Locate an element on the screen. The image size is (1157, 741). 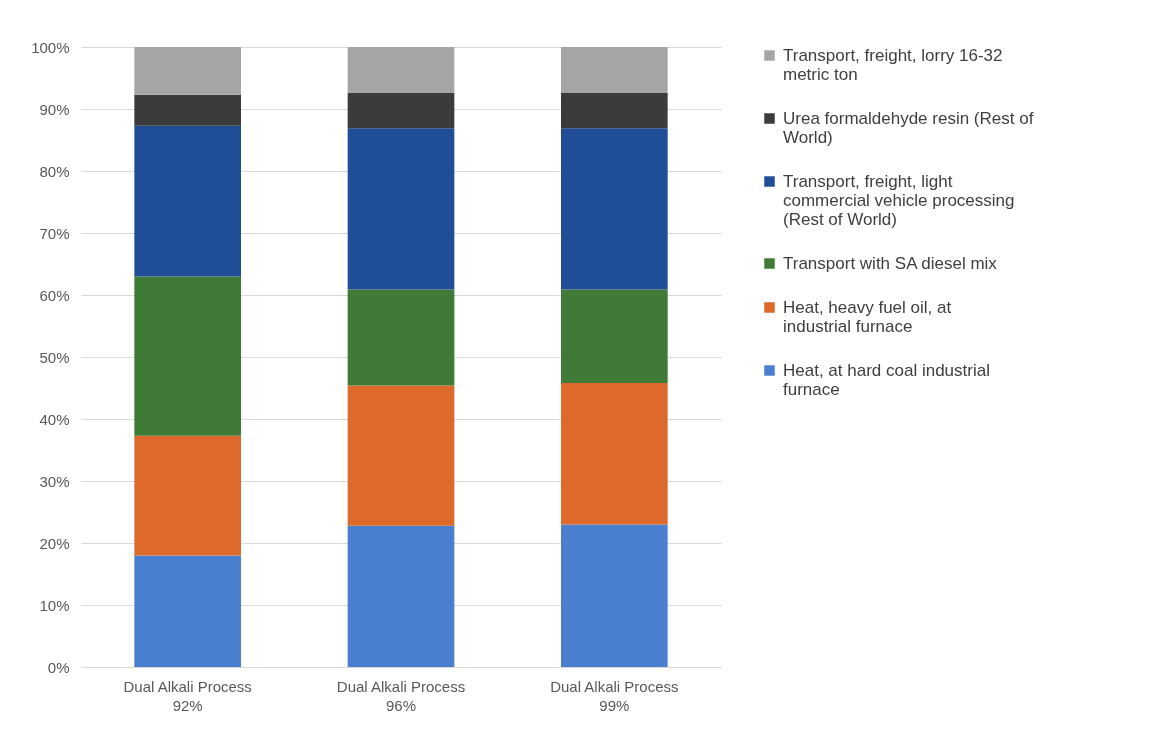
y-tick-label: 40% is located at coordinates (54, 419).